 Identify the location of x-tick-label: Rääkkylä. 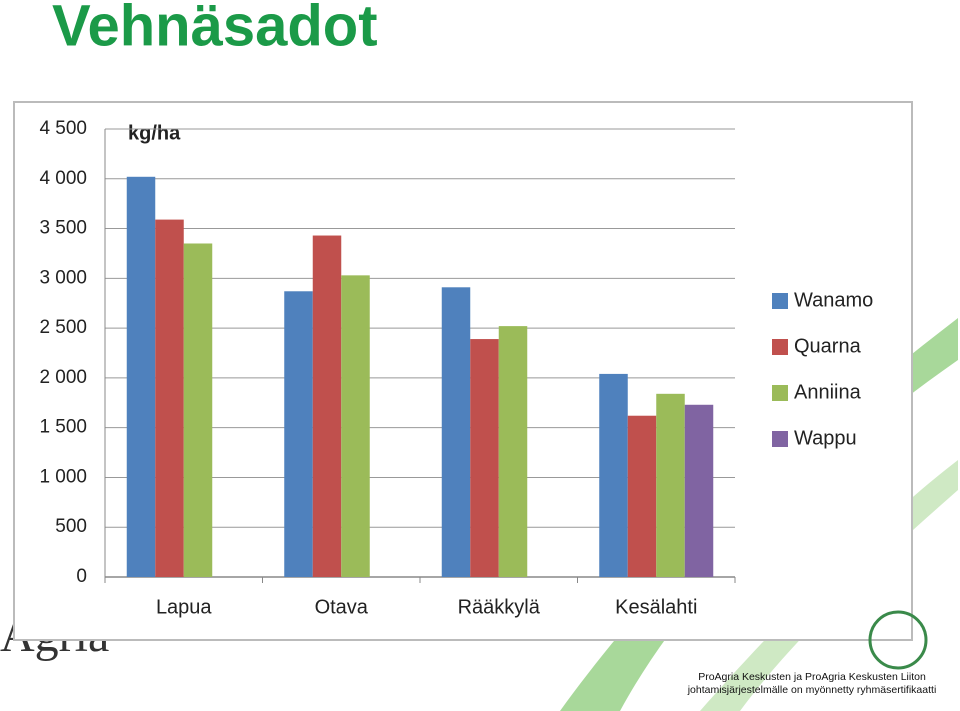
(499, 607).